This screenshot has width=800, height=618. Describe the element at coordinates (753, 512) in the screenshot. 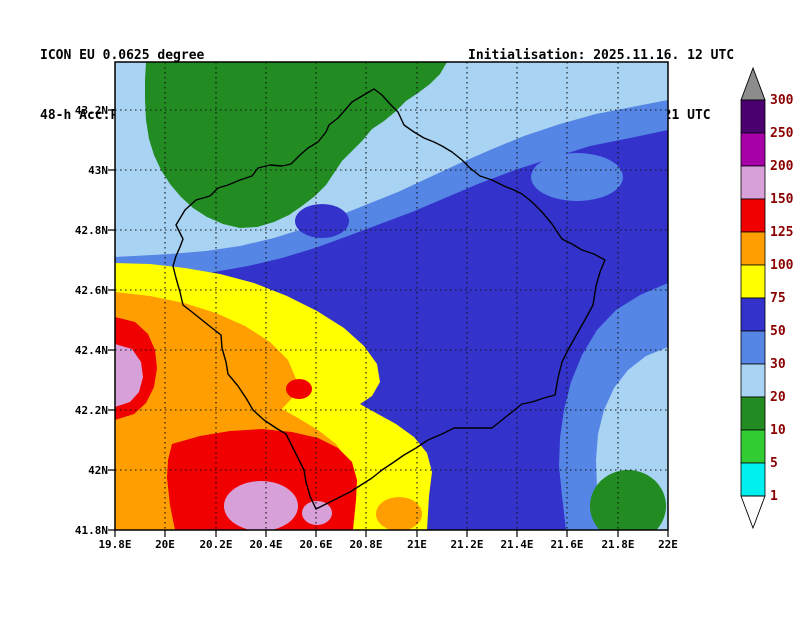

I see `legend-arrow-bottom` at that location.